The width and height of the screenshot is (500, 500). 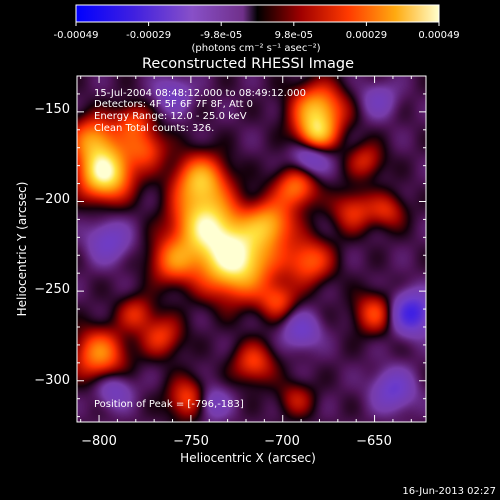 I want to click on x-tick-label: −650, so click(x=374, y=441).